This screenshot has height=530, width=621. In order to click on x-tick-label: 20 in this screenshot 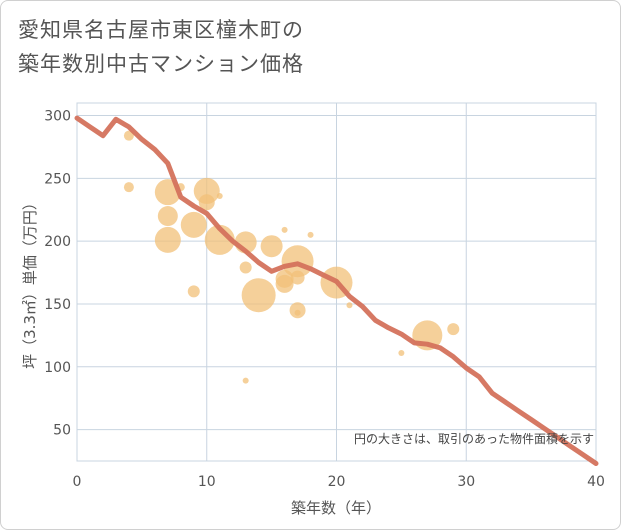, I will do `click(337, 482)`.